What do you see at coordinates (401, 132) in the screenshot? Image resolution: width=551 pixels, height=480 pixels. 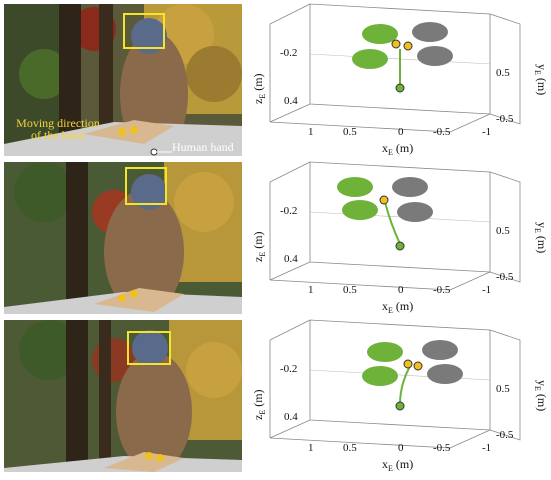 I see `x-tick-2: 0` at bounding box center [401, 132].